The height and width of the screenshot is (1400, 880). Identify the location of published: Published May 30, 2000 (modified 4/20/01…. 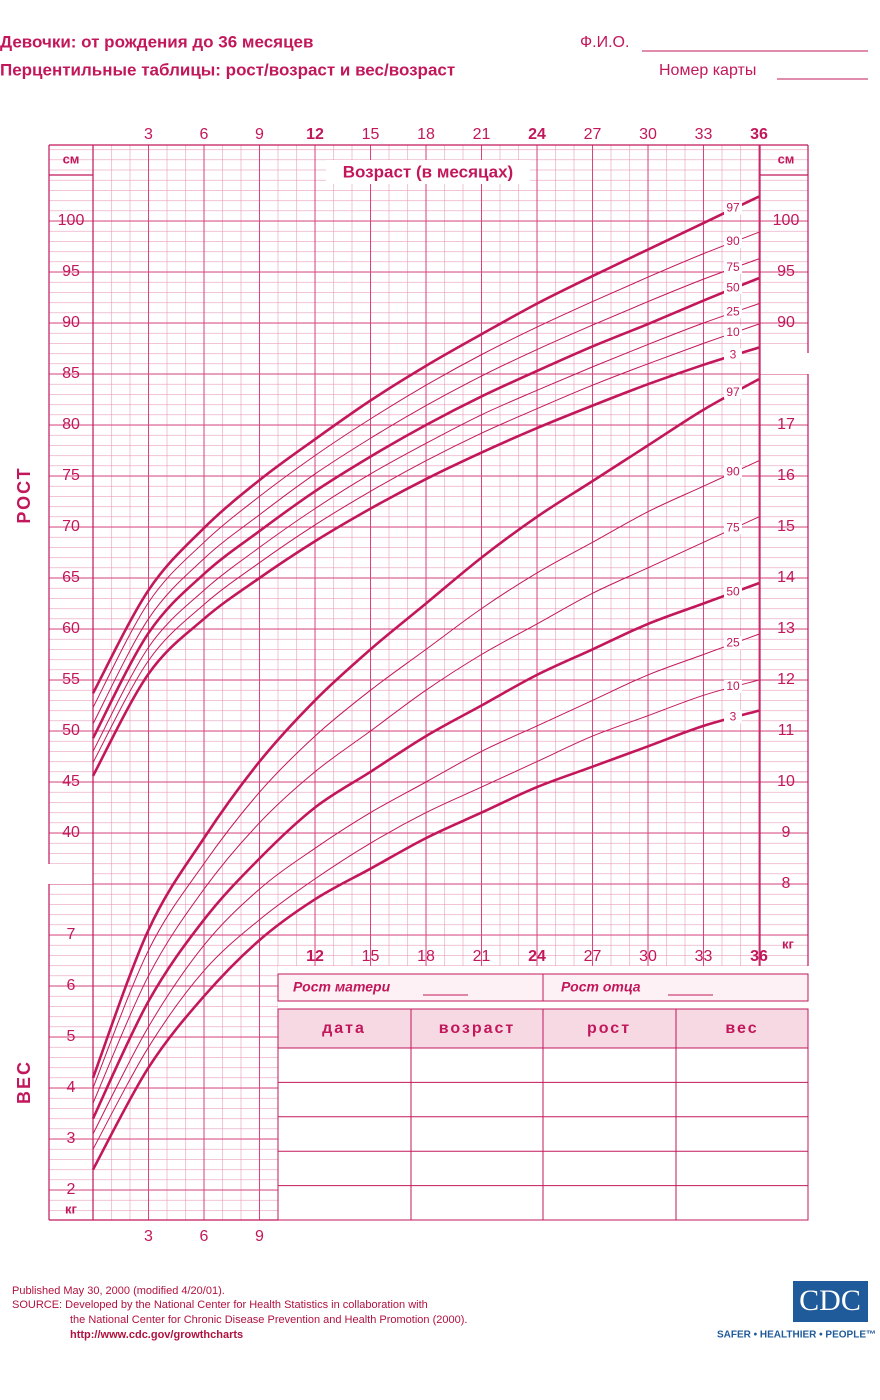
(118, 1291).